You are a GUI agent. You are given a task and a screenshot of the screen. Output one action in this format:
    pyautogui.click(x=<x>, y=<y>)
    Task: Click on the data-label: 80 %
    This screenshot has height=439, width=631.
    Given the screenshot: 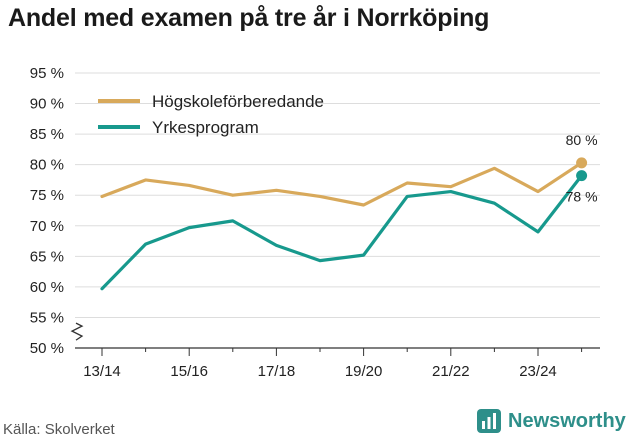 What is the action you would take?
    pyautogui.click(x=582, y=140)
    